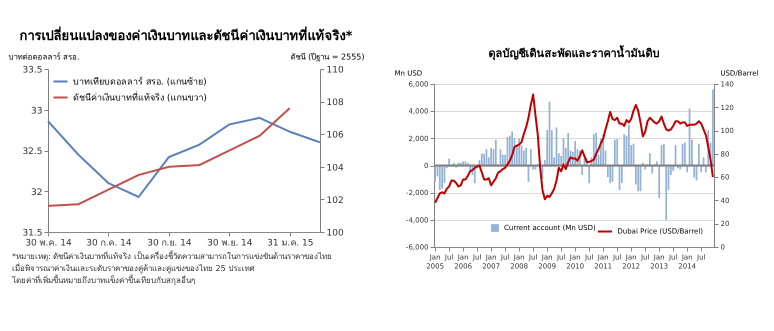 The image size is (774, 331). Describe the element at coordinates (140, 97) in the screenshot. I see `legend-label: ดัชนีค่าเงินบาทที่แท้จริง (แกนขวา)` at that location.